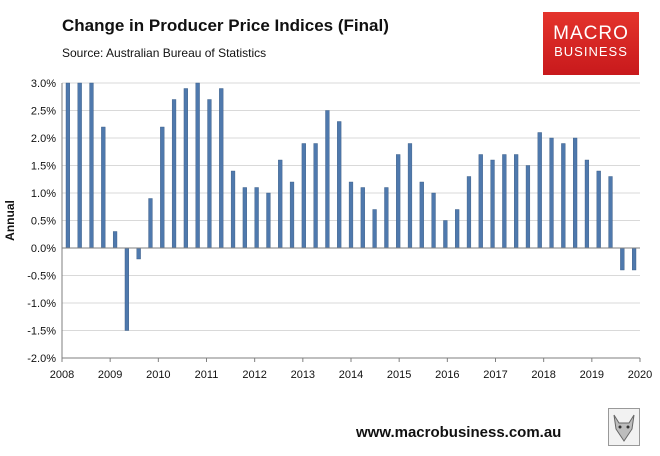  Describe the element at coordinates (640, 375) in the screenshot. I see `x-tick-label: 2020` at that location.